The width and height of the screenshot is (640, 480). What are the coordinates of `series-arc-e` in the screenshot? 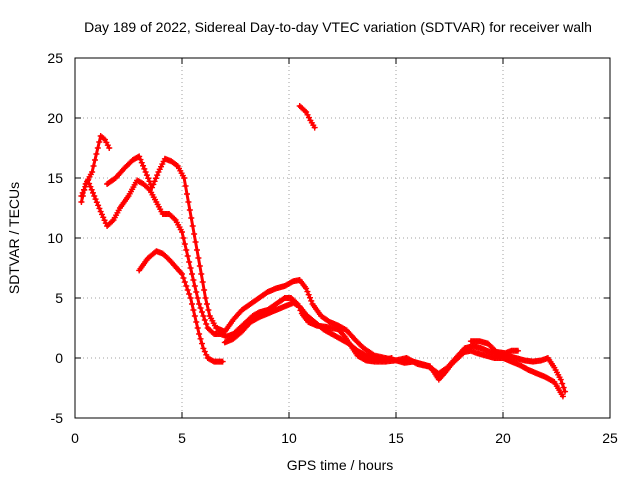 It's located at (308, 331).